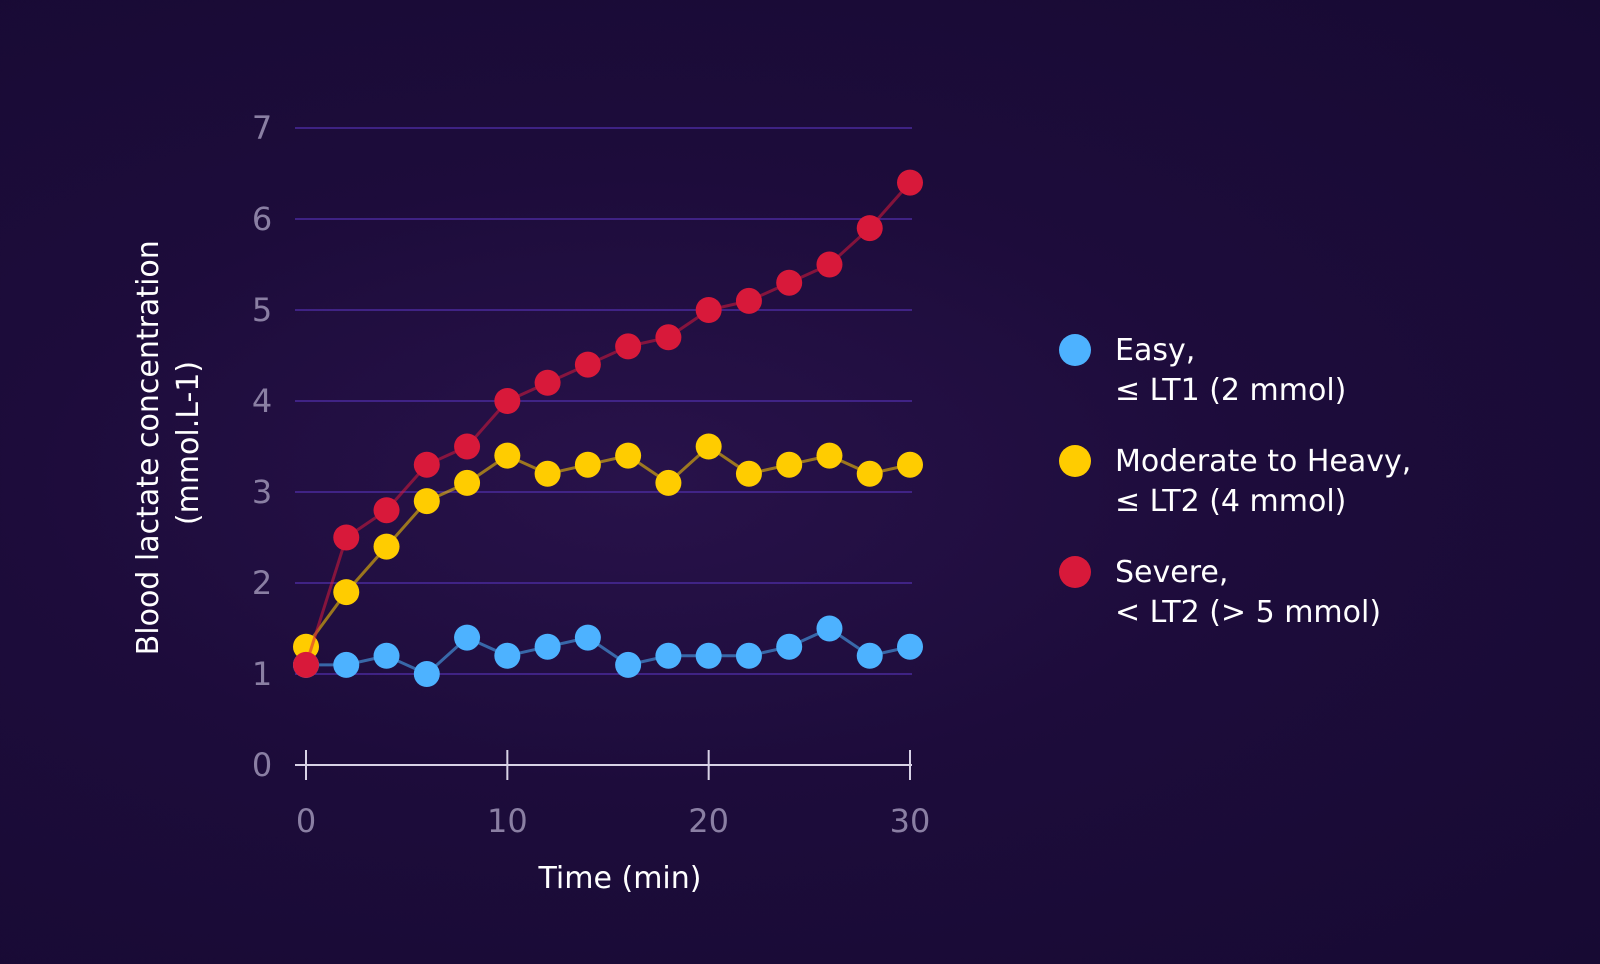  I want to click on legend-label-line: Severe,, so click(1171, 572).